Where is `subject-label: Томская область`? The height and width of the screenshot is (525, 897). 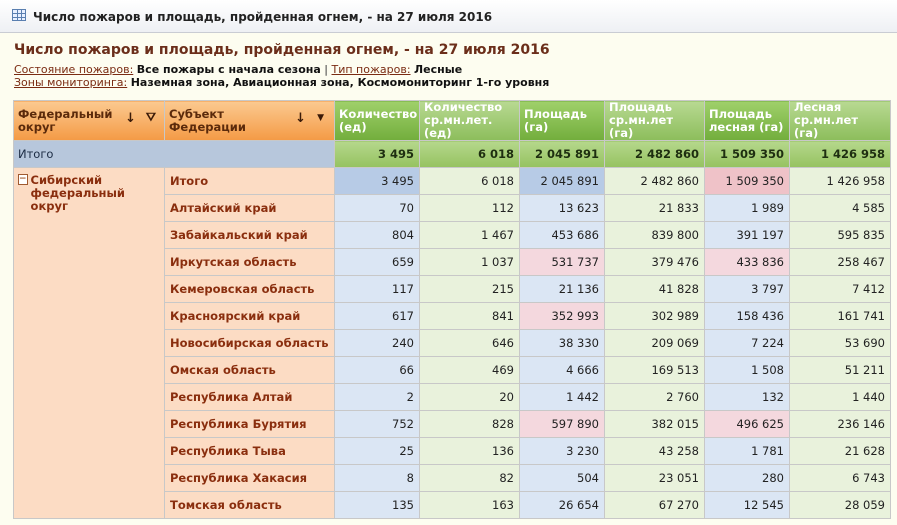
subject-label: Томская область is located at coordinates (249, 505).